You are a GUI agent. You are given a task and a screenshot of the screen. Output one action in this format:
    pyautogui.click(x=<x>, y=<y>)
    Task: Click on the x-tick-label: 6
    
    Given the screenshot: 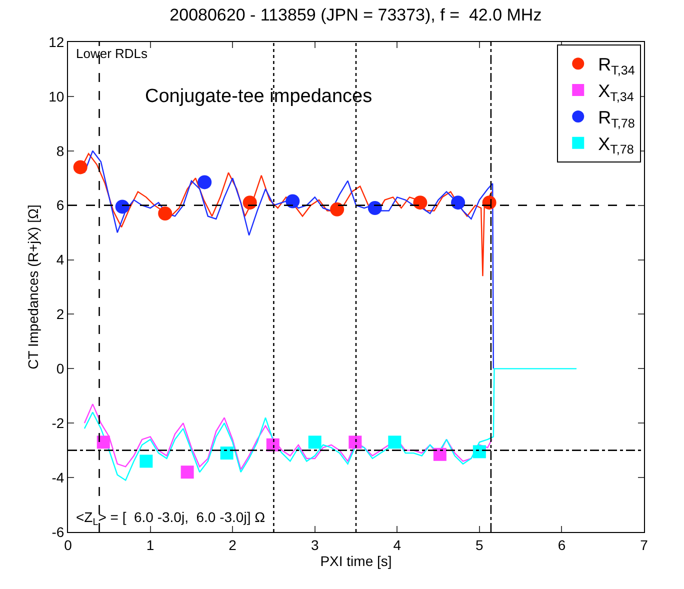 What is the action you would take?
    pyautogui.click(x=562, y=544)
    